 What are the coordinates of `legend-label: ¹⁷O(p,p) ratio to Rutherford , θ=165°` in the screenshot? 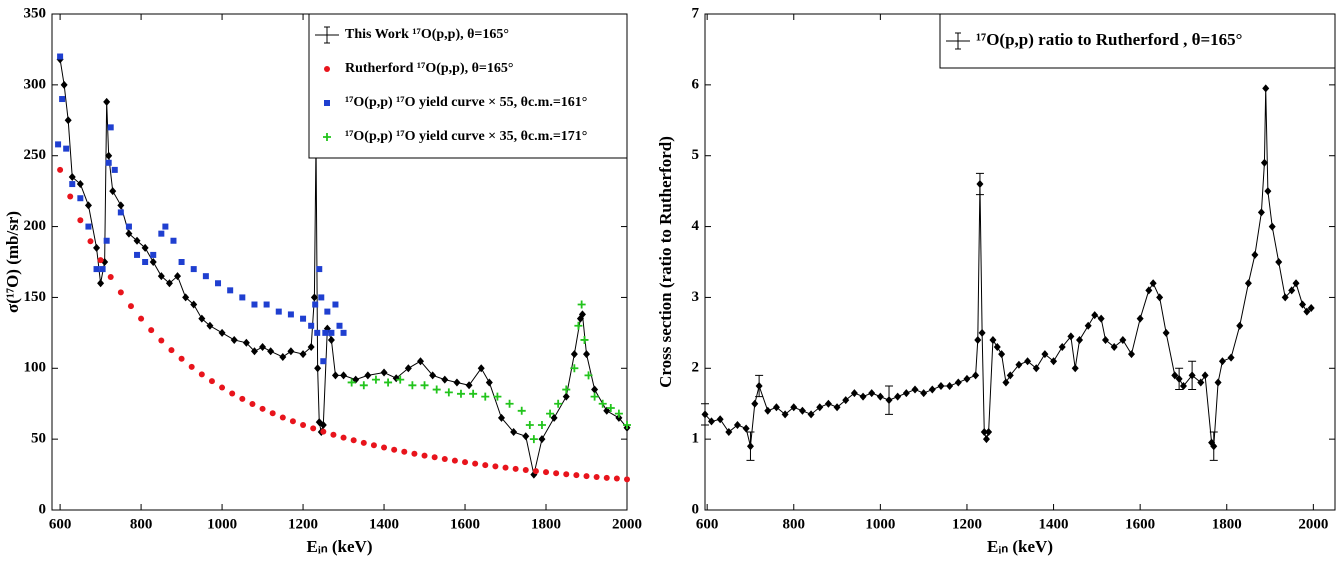 It's located at (1109, 39).